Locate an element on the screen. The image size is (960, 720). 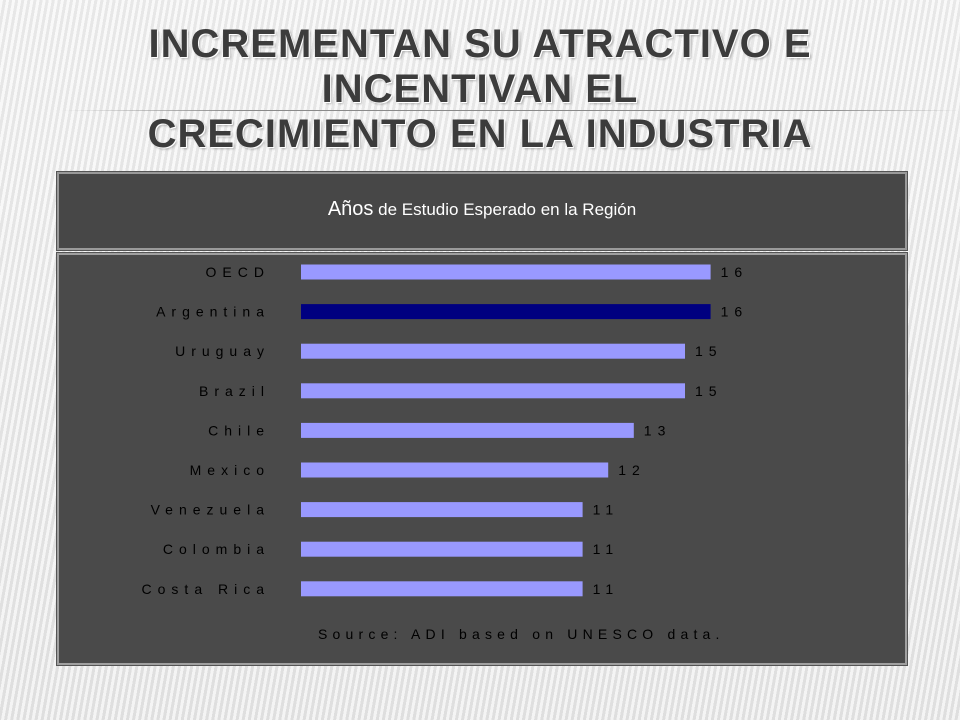
category-label: Colombia is located at coordinates (216, 549).